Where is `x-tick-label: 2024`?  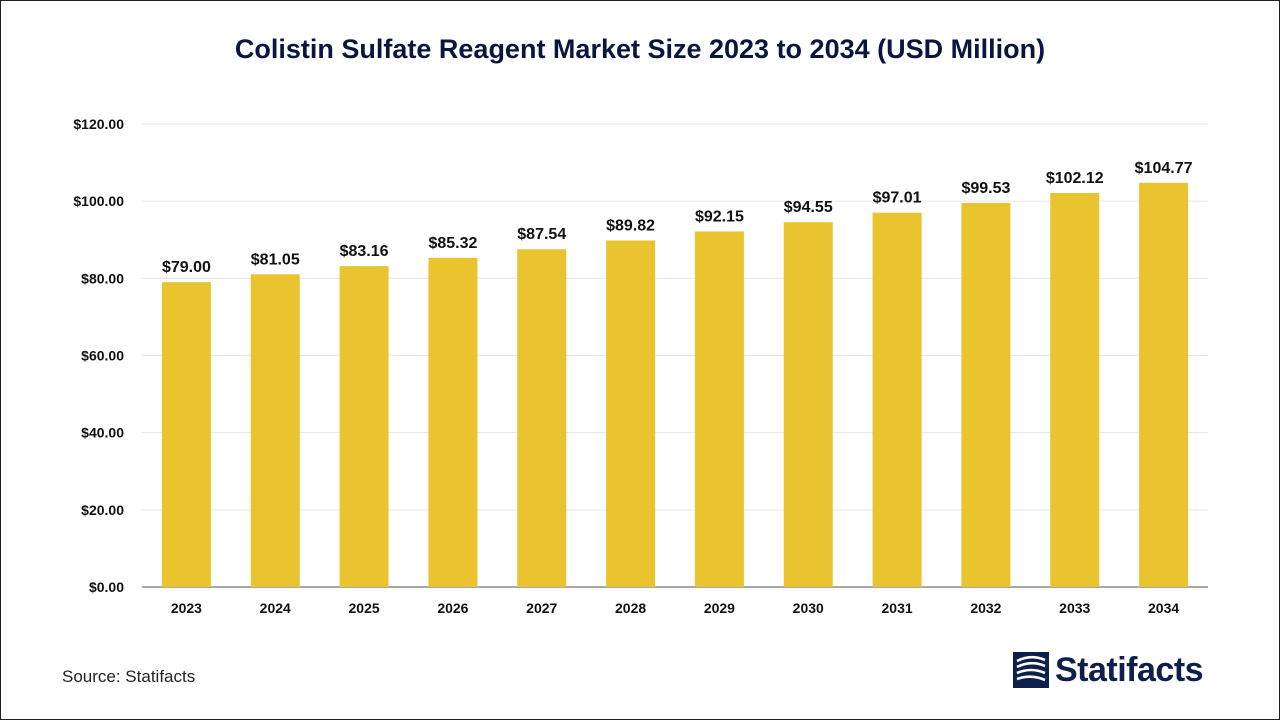 x-tick-label: 2024 is located at coordinates (275, 608).